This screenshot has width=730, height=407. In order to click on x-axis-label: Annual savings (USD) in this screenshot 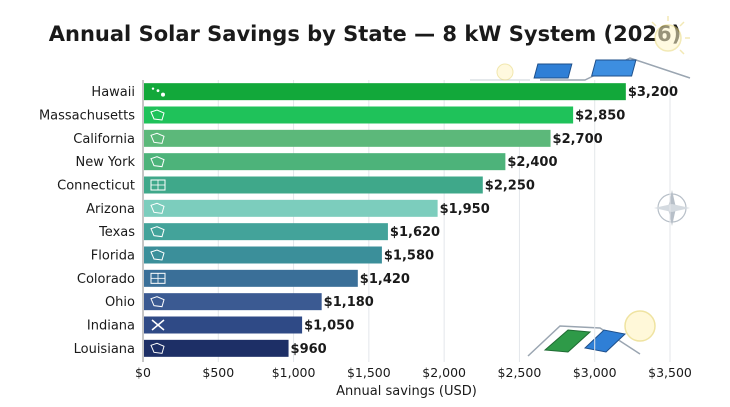, I will do `click(406, 391)`.